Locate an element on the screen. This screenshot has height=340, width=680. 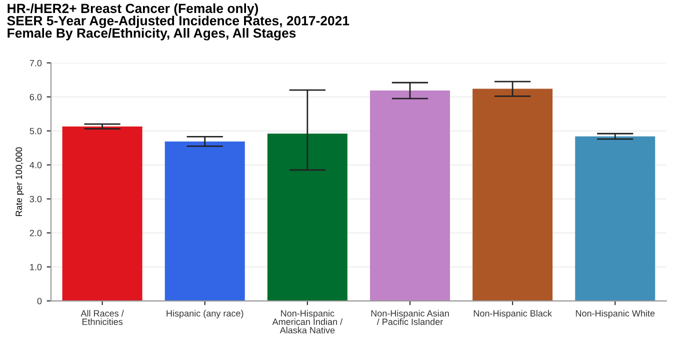
y-tick-label: 4.0 is located at coordinates (36, 165).